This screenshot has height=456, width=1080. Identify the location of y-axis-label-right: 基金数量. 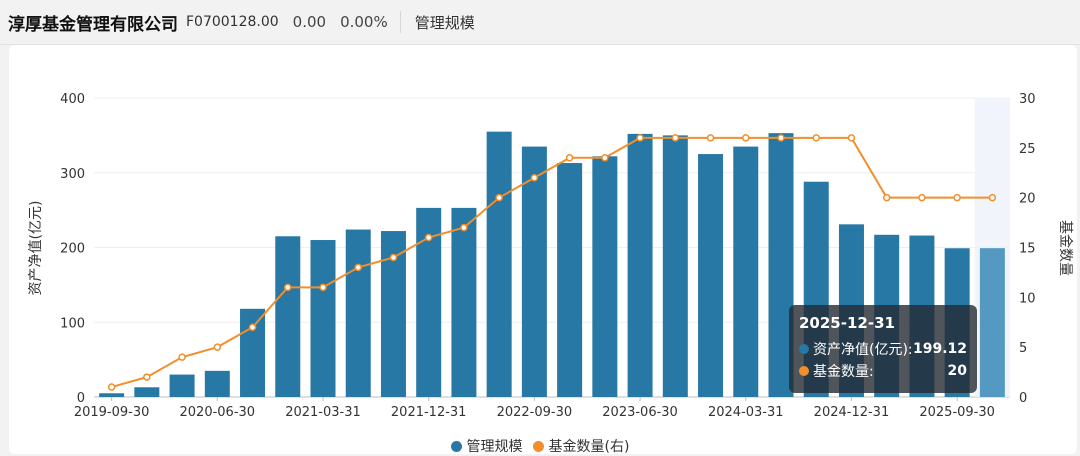
(1065, 248).